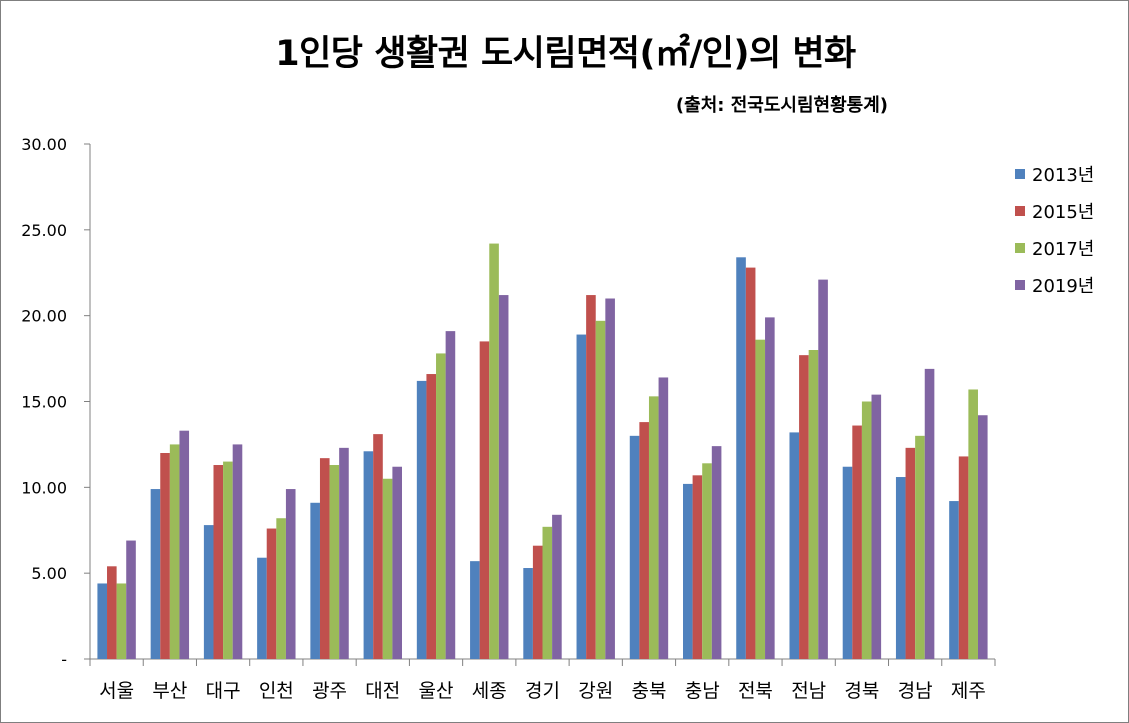 The width and height of the screenshot is (1129, 723). Describe the element at coordinates (808, 691) in the screenshot. I see `x-tick-label: 전남` at that location.